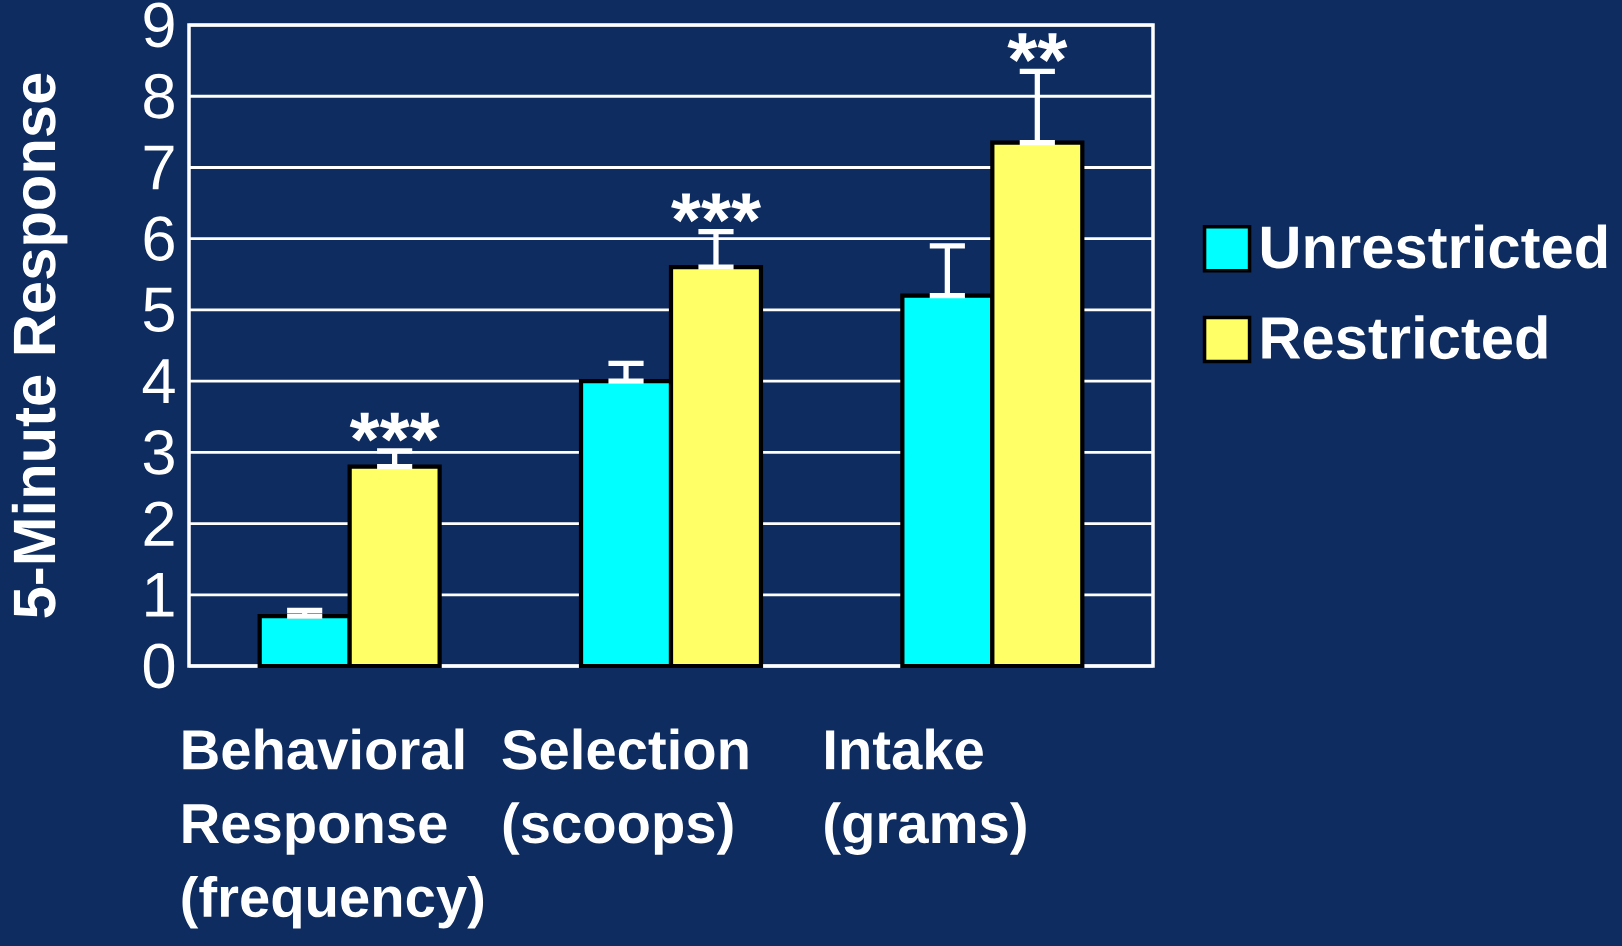 The width and height of the screenshot is (1622, 946). Describe the element at coordinates (1434, 246) in the screenshot. I see `legend-label: Unrestricted` at that location.